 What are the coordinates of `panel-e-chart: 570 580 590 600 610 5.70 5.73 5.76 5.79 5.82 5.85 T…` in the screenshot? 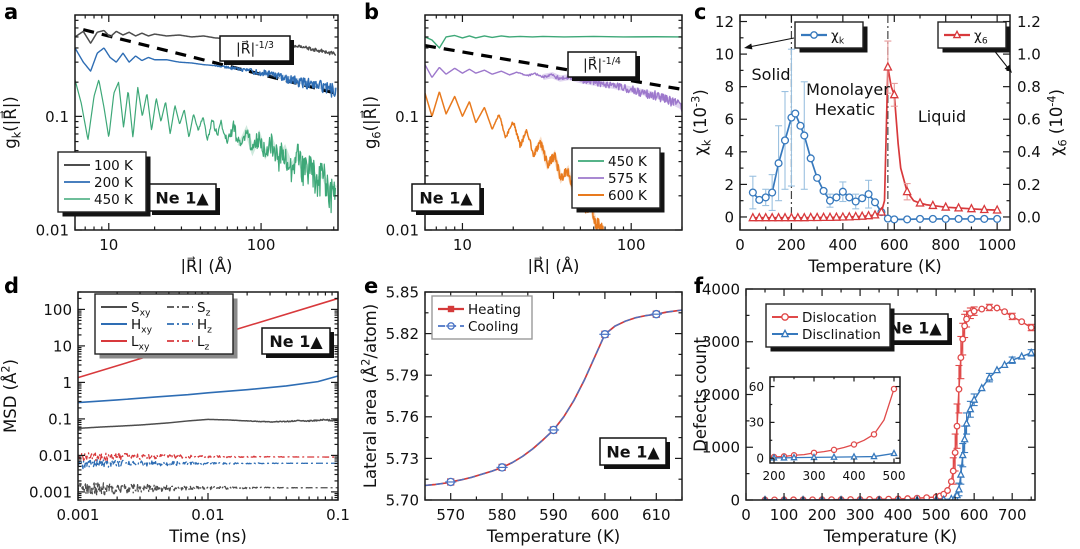 It's located at (521, 414).